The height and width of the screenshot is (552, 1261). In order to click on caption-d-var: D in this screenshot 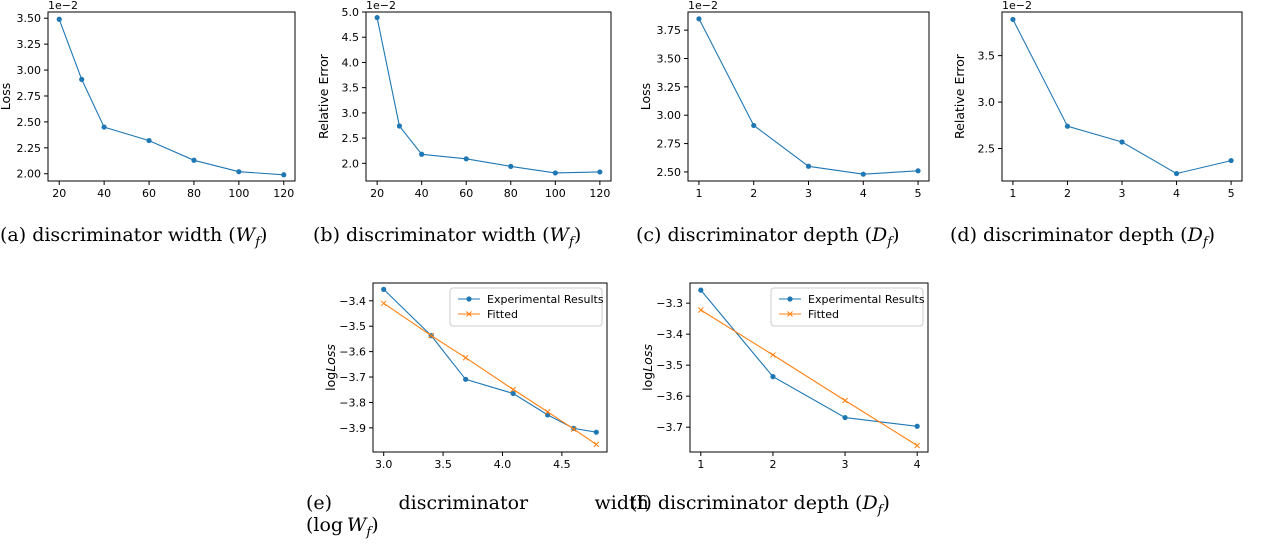, I will do `click(1195, 235)`.